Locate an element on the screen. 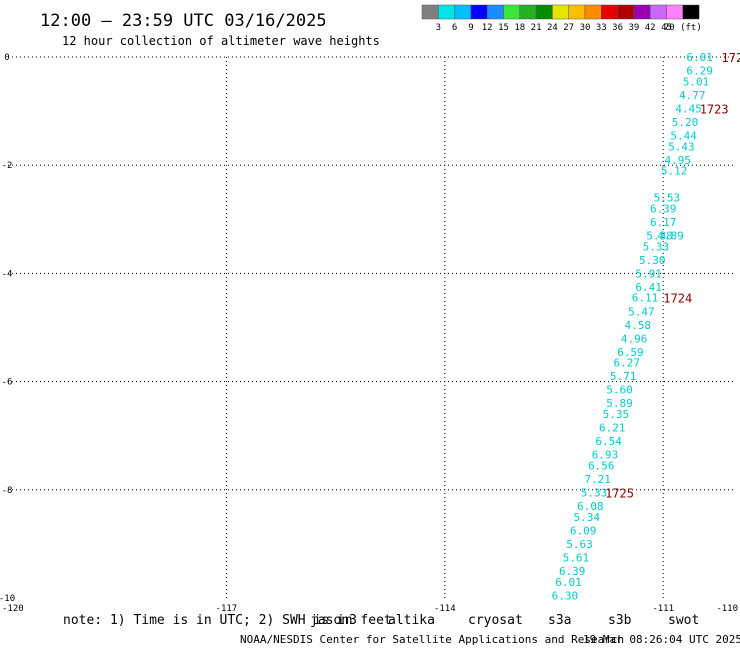  satellite-label-jason3: jason3 is located at coordinates (333, 620).